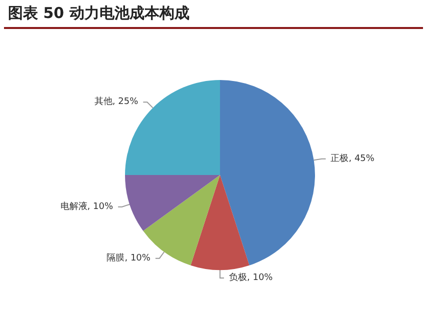 This screenshot has height=332, width=427. Describe the element at coordinates (251, 277) in the screenshot. I see `slice-label: 负极, 10%` at that location.